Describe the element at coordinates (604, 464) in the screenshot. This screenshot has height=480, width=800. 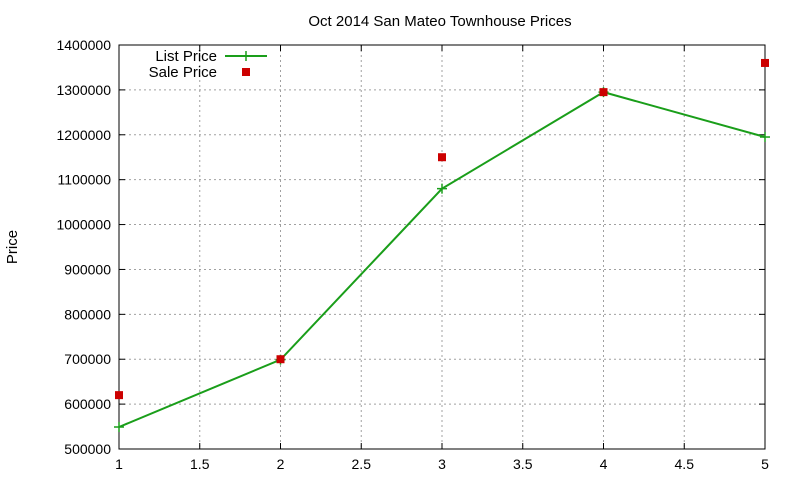
I see `x-tick-label: 4` at that location.